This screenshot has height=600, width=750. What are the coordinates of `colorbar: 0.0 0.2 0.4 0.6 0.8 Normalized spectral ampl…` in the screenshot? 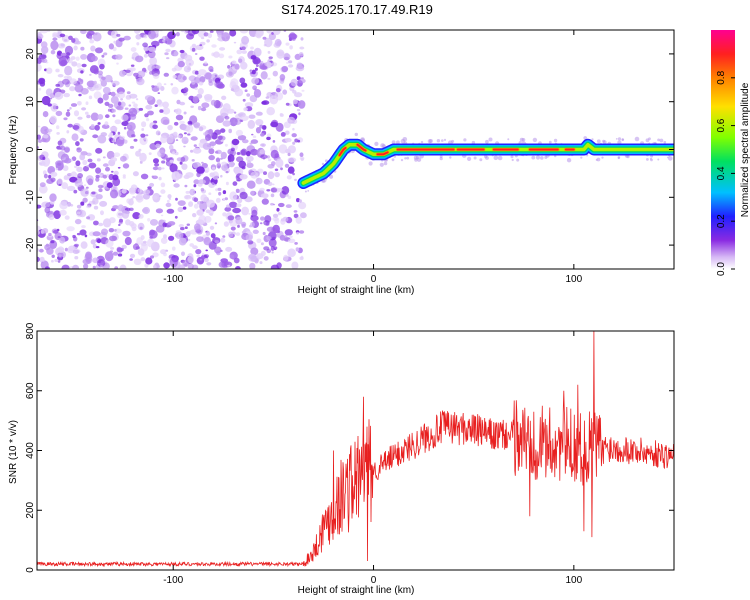 It's located at (730, 153).